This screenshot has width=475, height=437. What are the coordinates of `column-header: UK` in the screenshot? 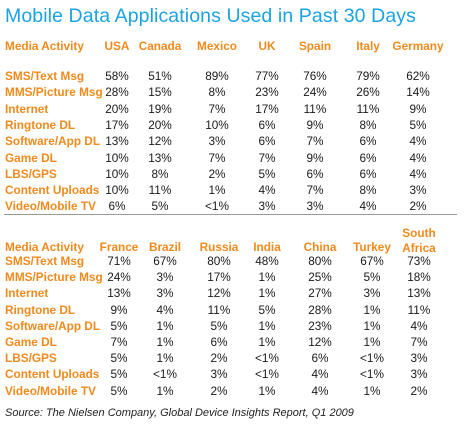 It's located at (267, 46).